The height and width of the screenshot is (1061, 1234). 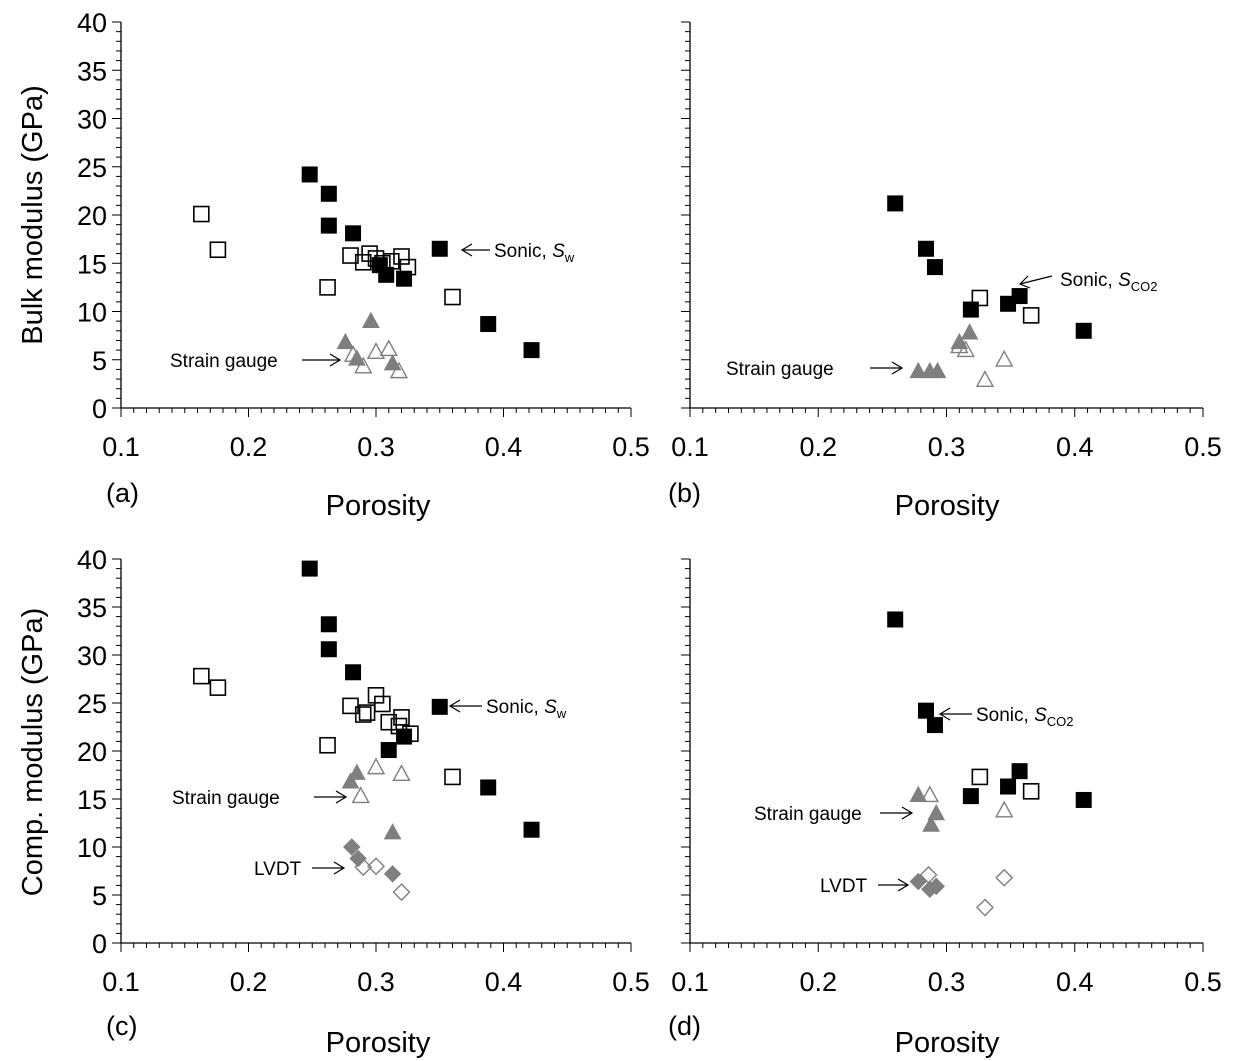 What do you see at coordinates (92, 656) in the screenshot?
I see `y-tick-label: 30` at bounding box center [92, 656].